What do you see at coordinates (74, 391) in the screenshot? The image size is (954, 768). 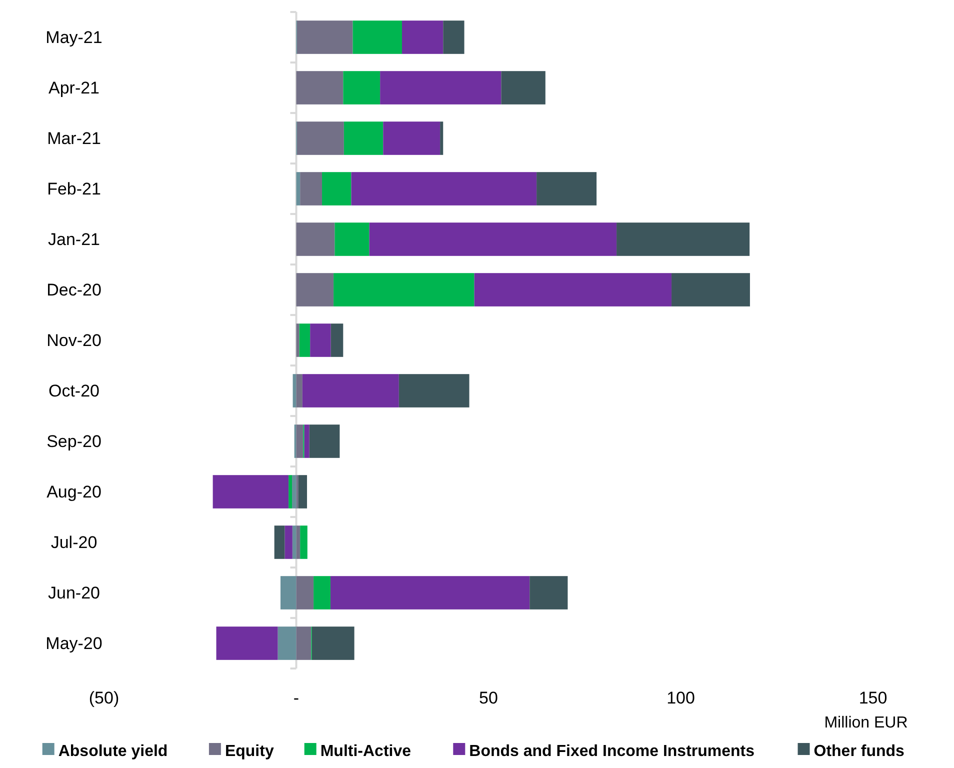 I see `y-tick-label: Oct-20` at bounding box center [74, 391].